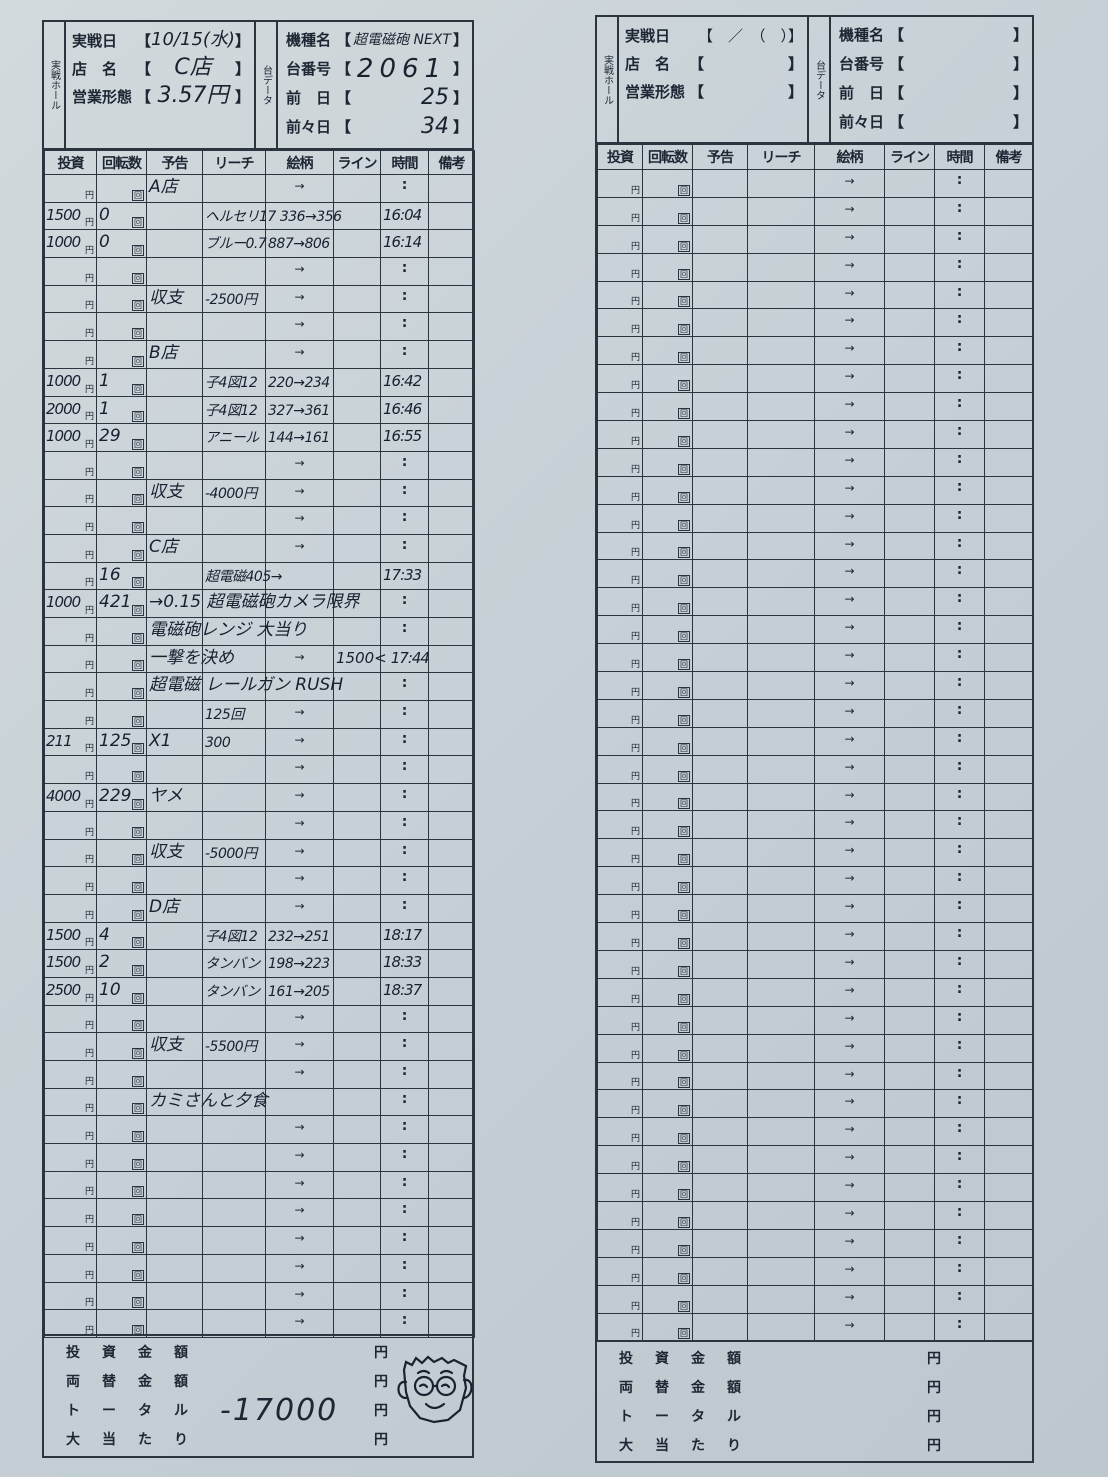  I want to click on cell-reach: ブルー0.7, so click(234, 244).